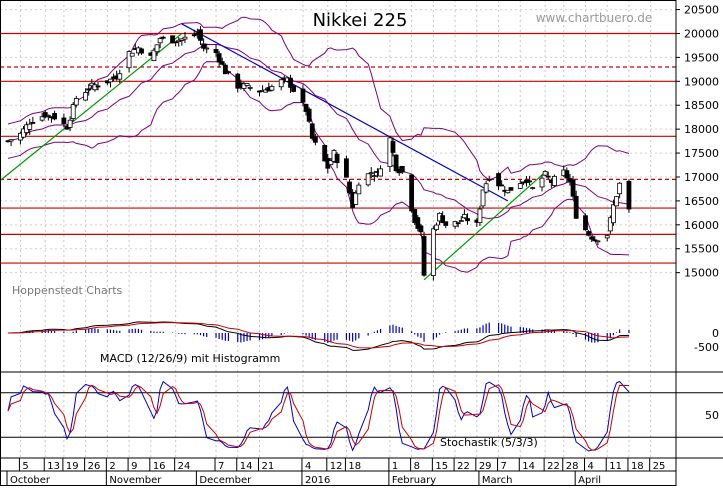  Describe the element at coordinates (485, 466) in the screenshot. I see `x-tick-label: 29` at that location.